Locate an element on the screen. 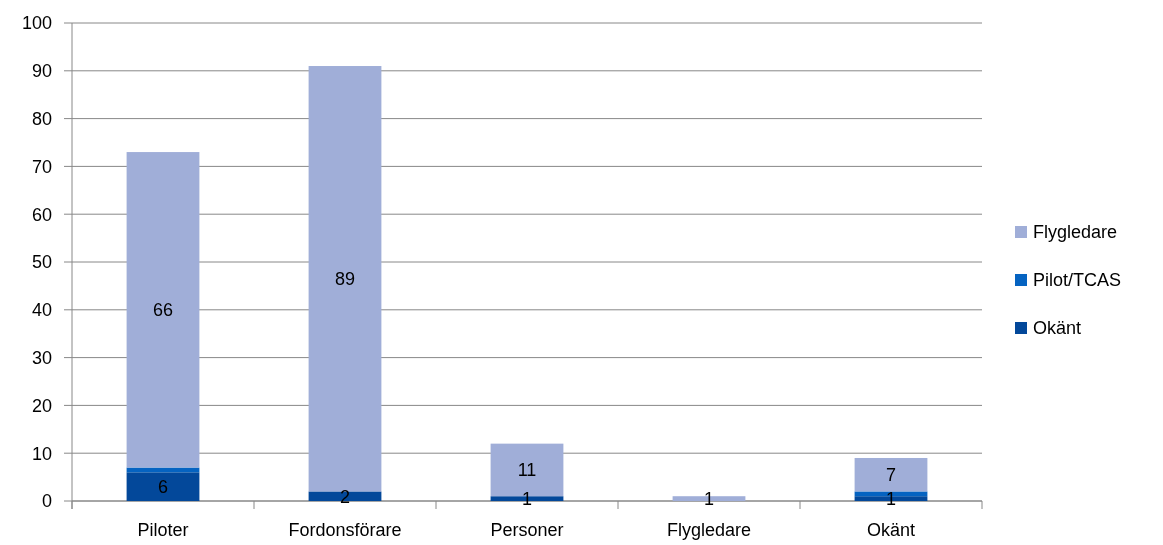 Image resolution: width=1163 pixels, height=545 pixels. legend-label: Pilot/TCAS is located at coordinates (1077, 280).